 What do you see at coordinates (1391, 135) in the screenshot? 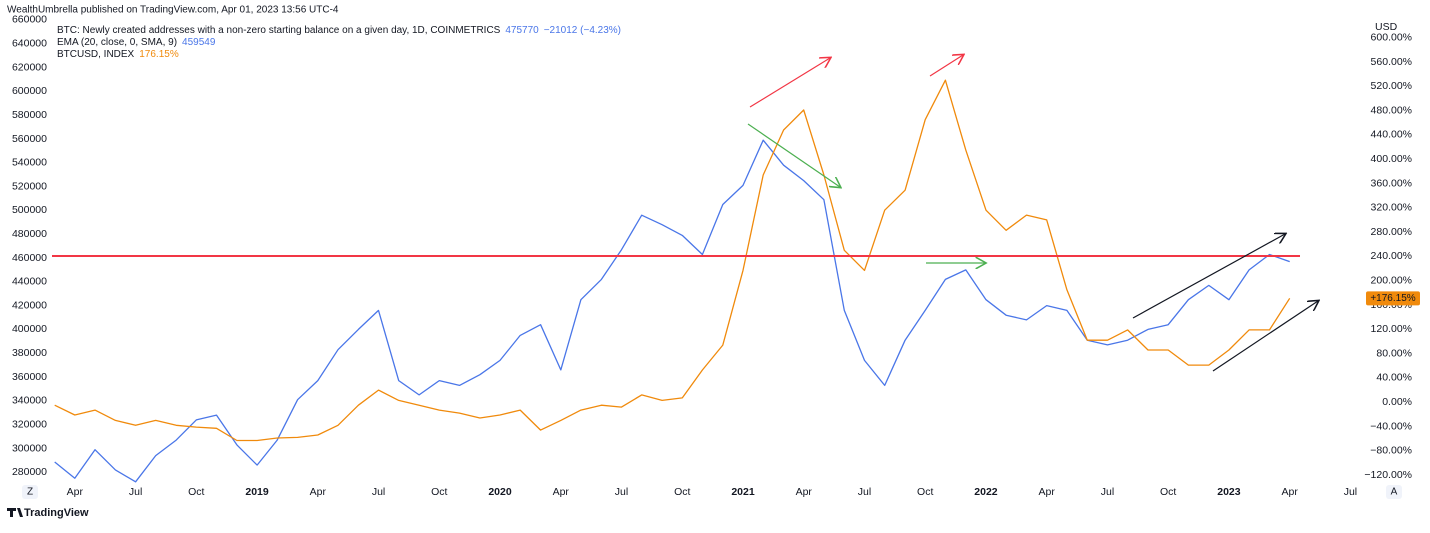
I see `y2-tick-label: 440.00%` at bounding box center [1391, 135].